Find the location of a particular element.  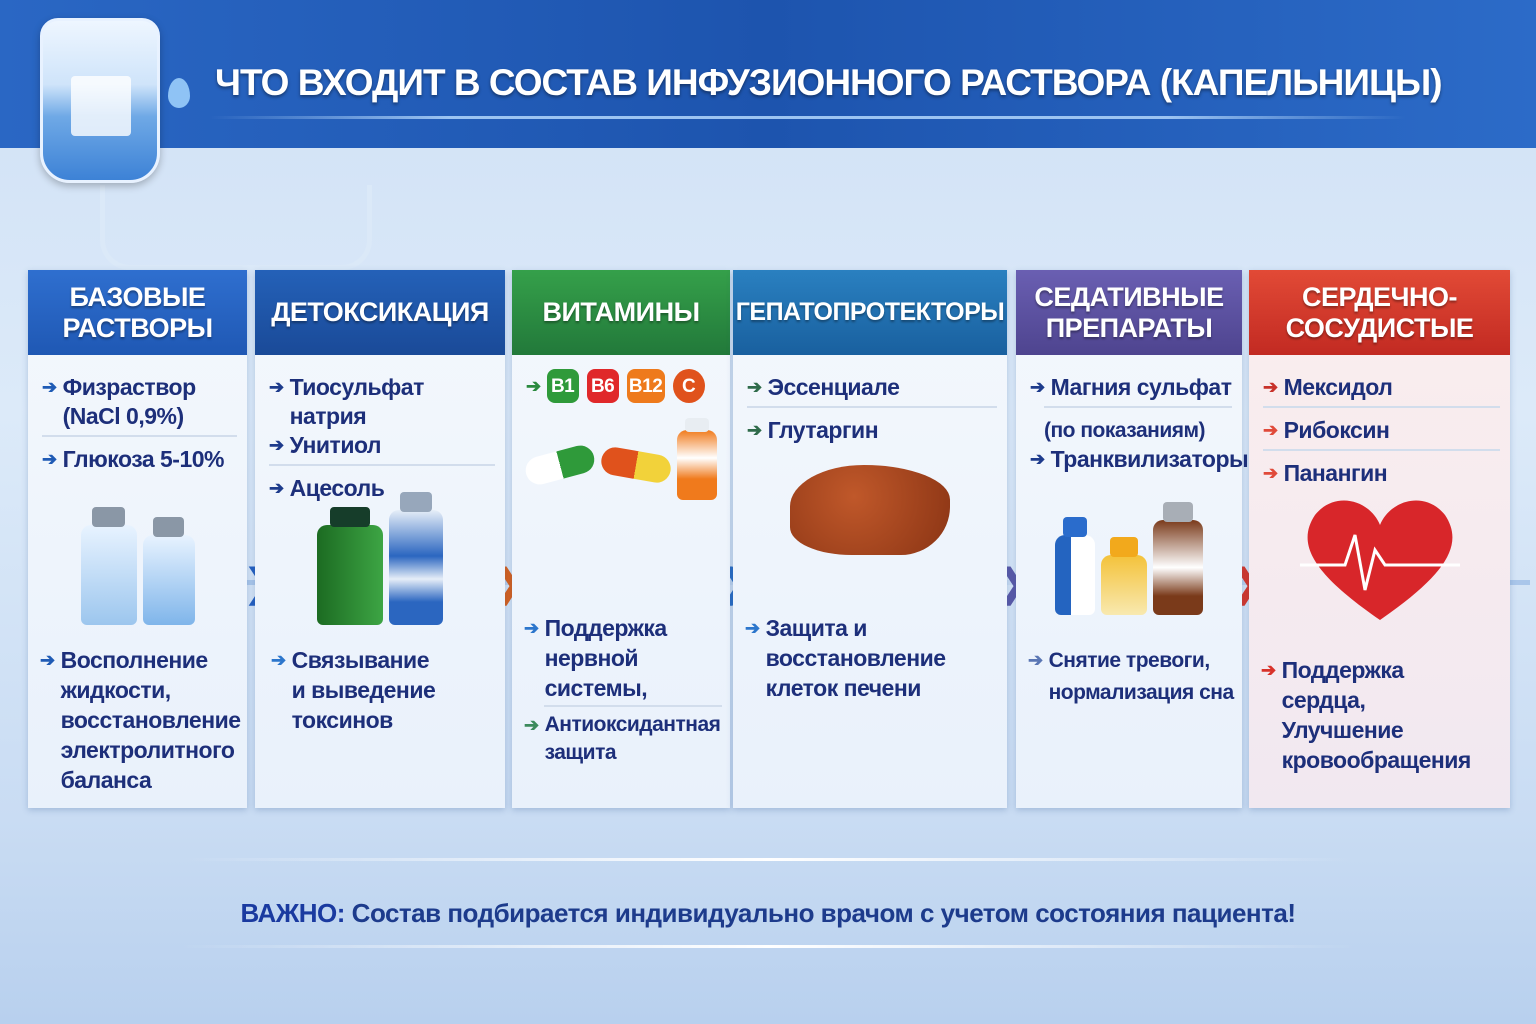

detox-bottles-icon is located at coordinates (380, 555).